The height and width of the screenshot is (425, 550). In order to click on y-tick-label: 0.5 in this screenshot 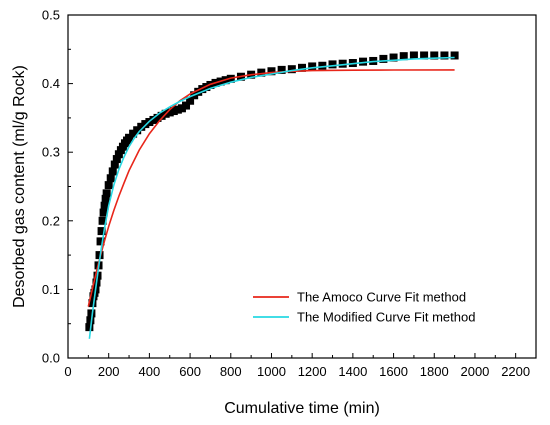, I will do `click(51, 15)`.